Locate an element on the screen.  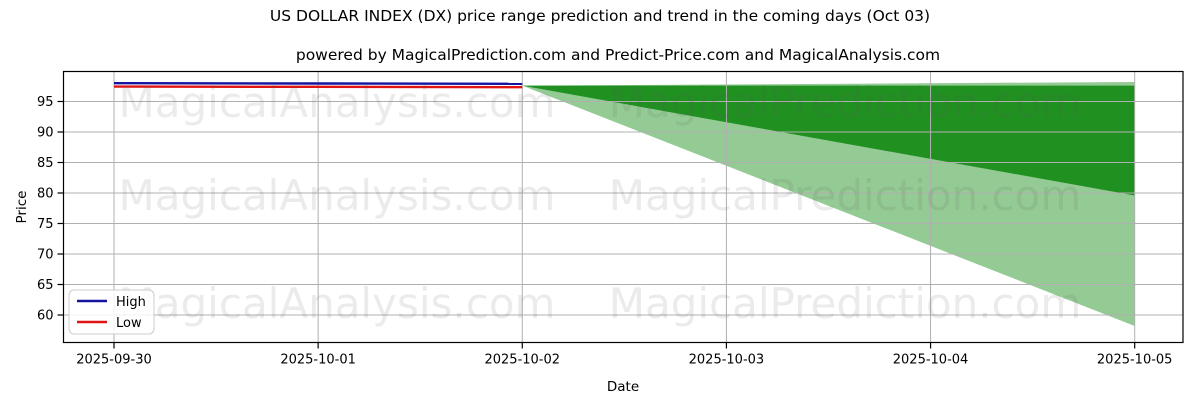
price-line-layer is located at coordinates (318, 85).